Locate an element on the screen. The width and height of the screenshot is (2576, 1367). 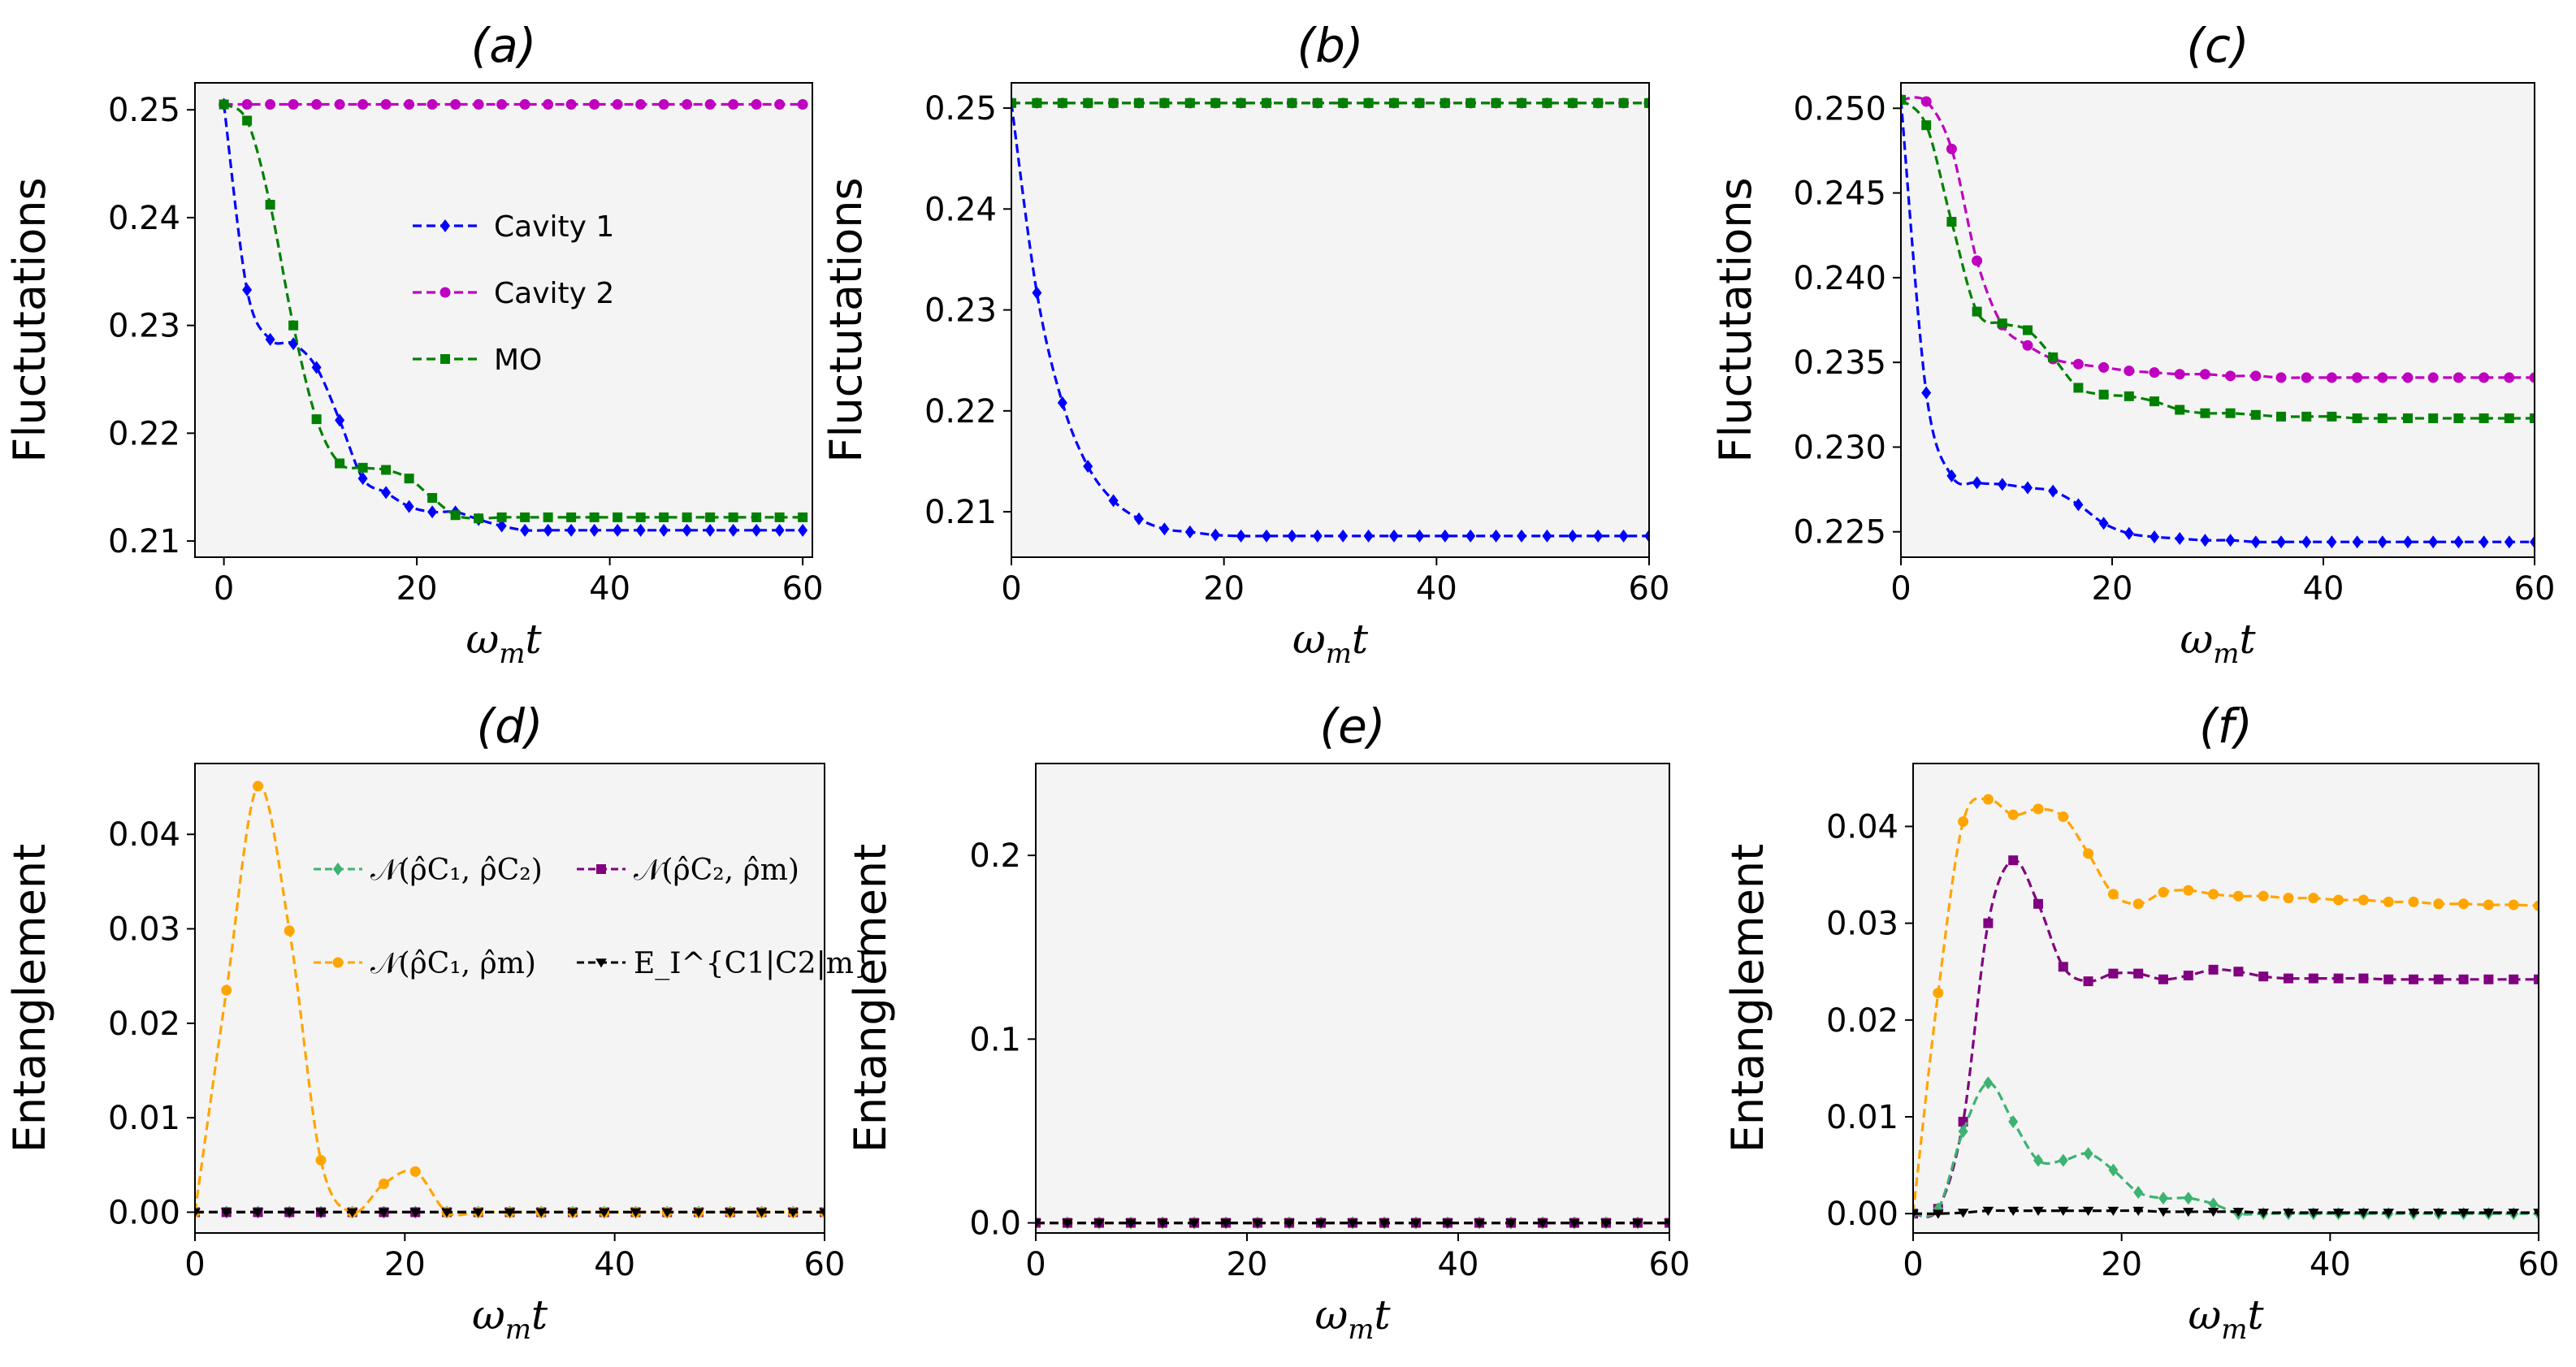
x-tick-label: 20 is located at coordinates (1224, 589).